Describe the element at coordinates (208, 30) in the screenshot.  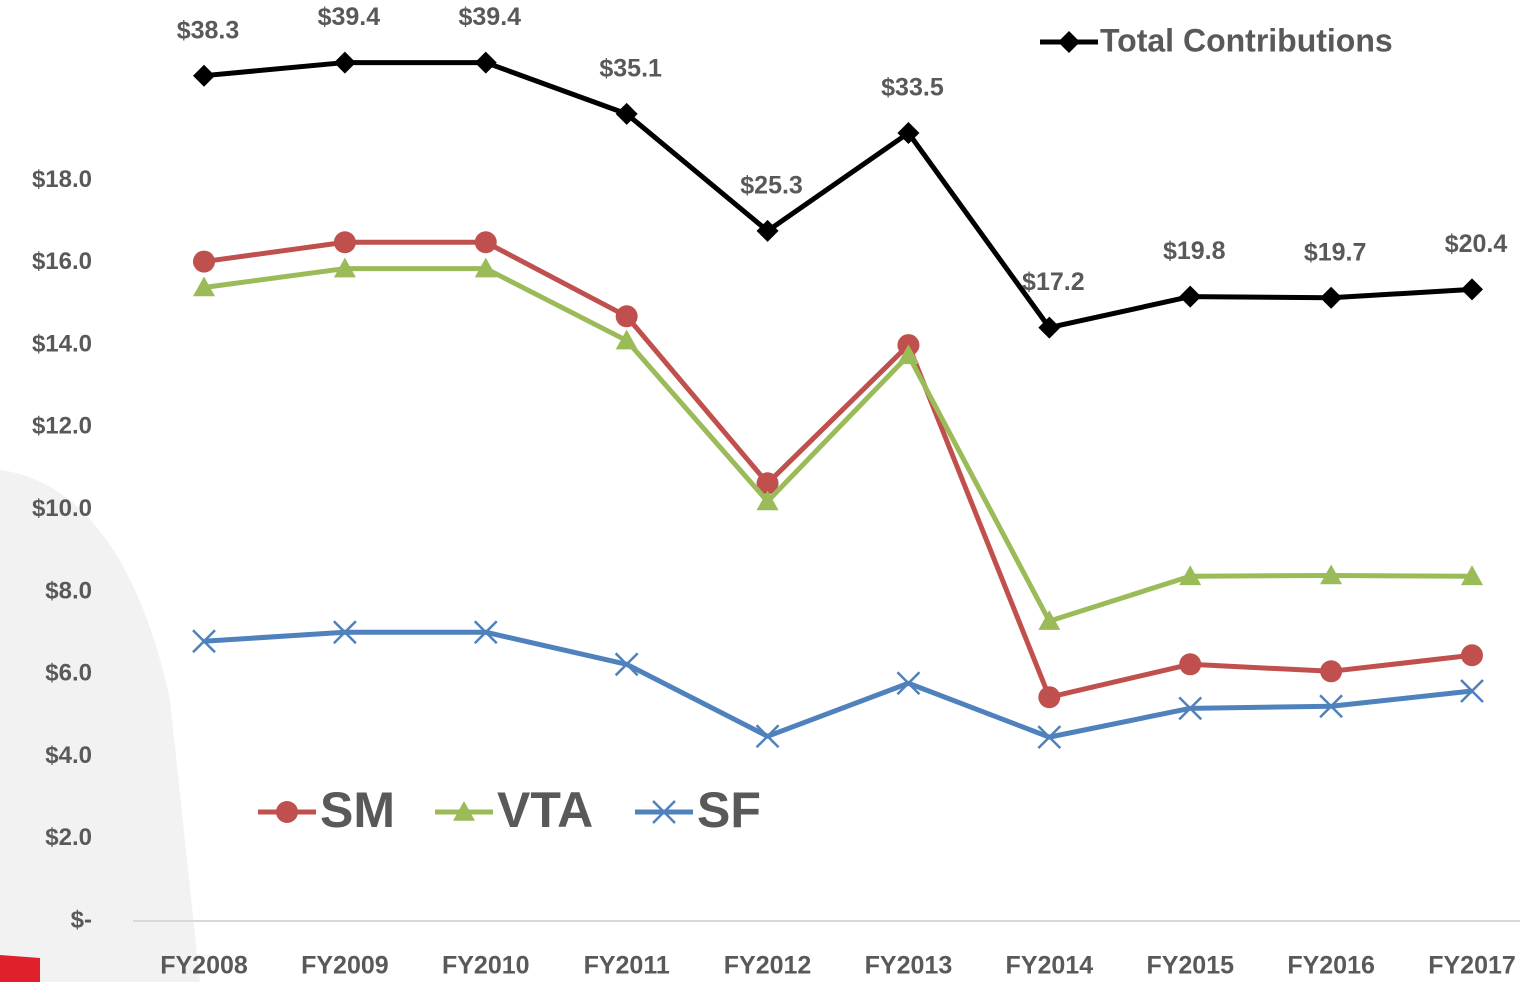
I see `data-label: $38.3` at that location.